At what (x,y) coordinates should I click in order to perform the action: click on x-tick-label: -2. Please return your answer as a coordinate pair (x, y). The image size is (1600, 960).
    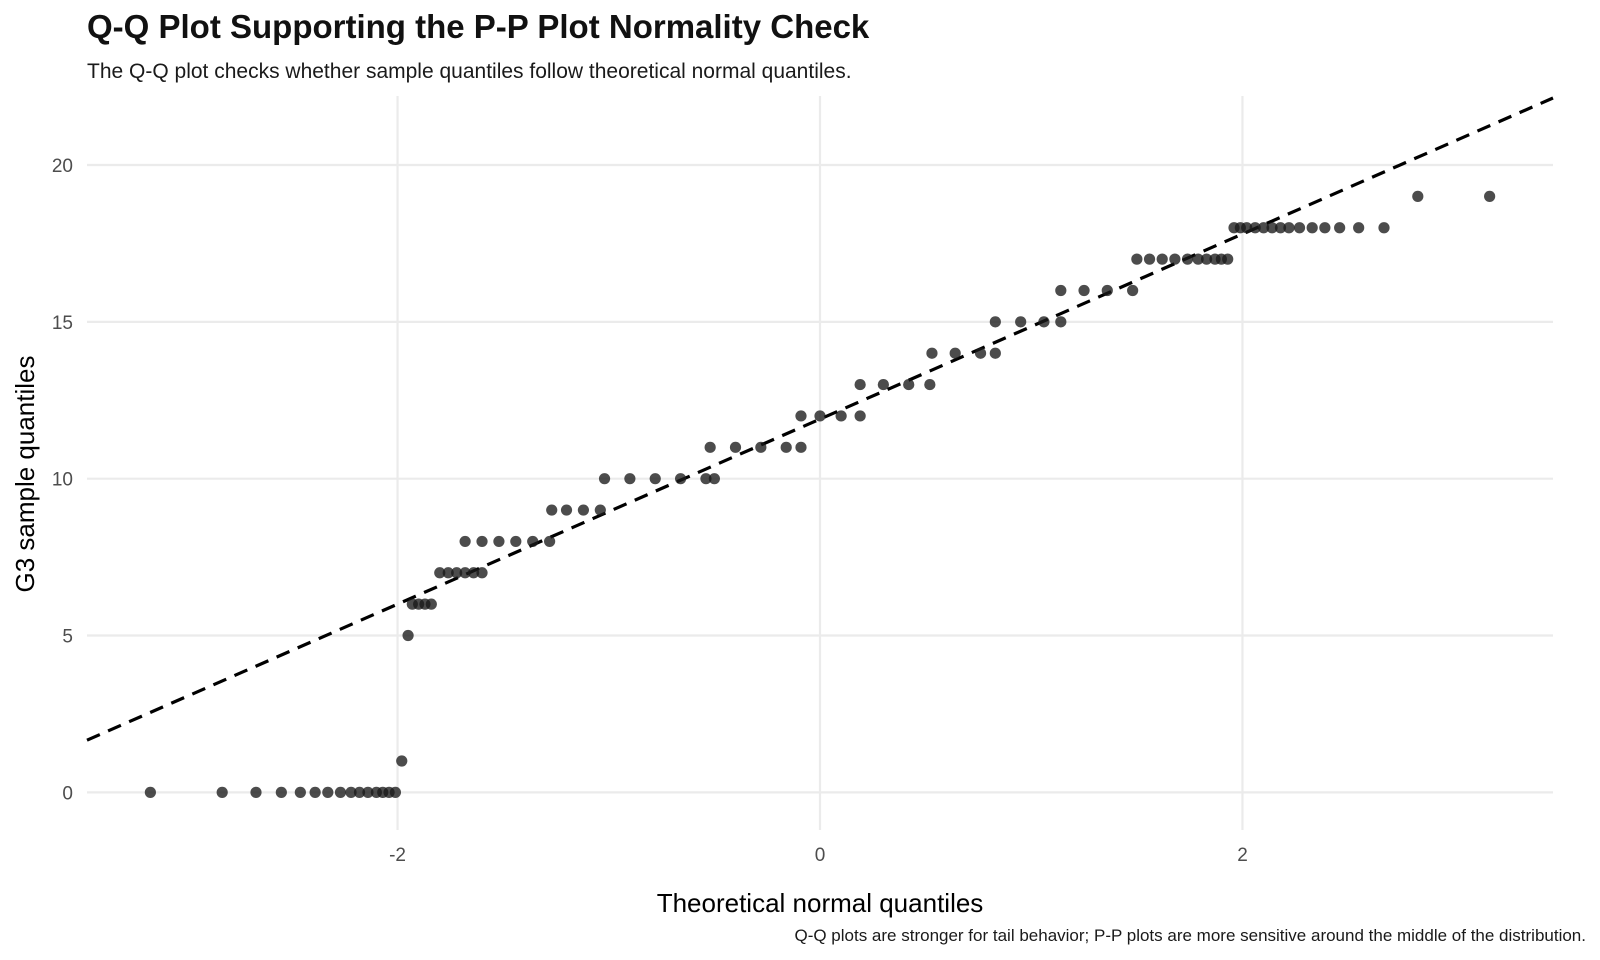
    Looking at the image, I should click on (397, 855).